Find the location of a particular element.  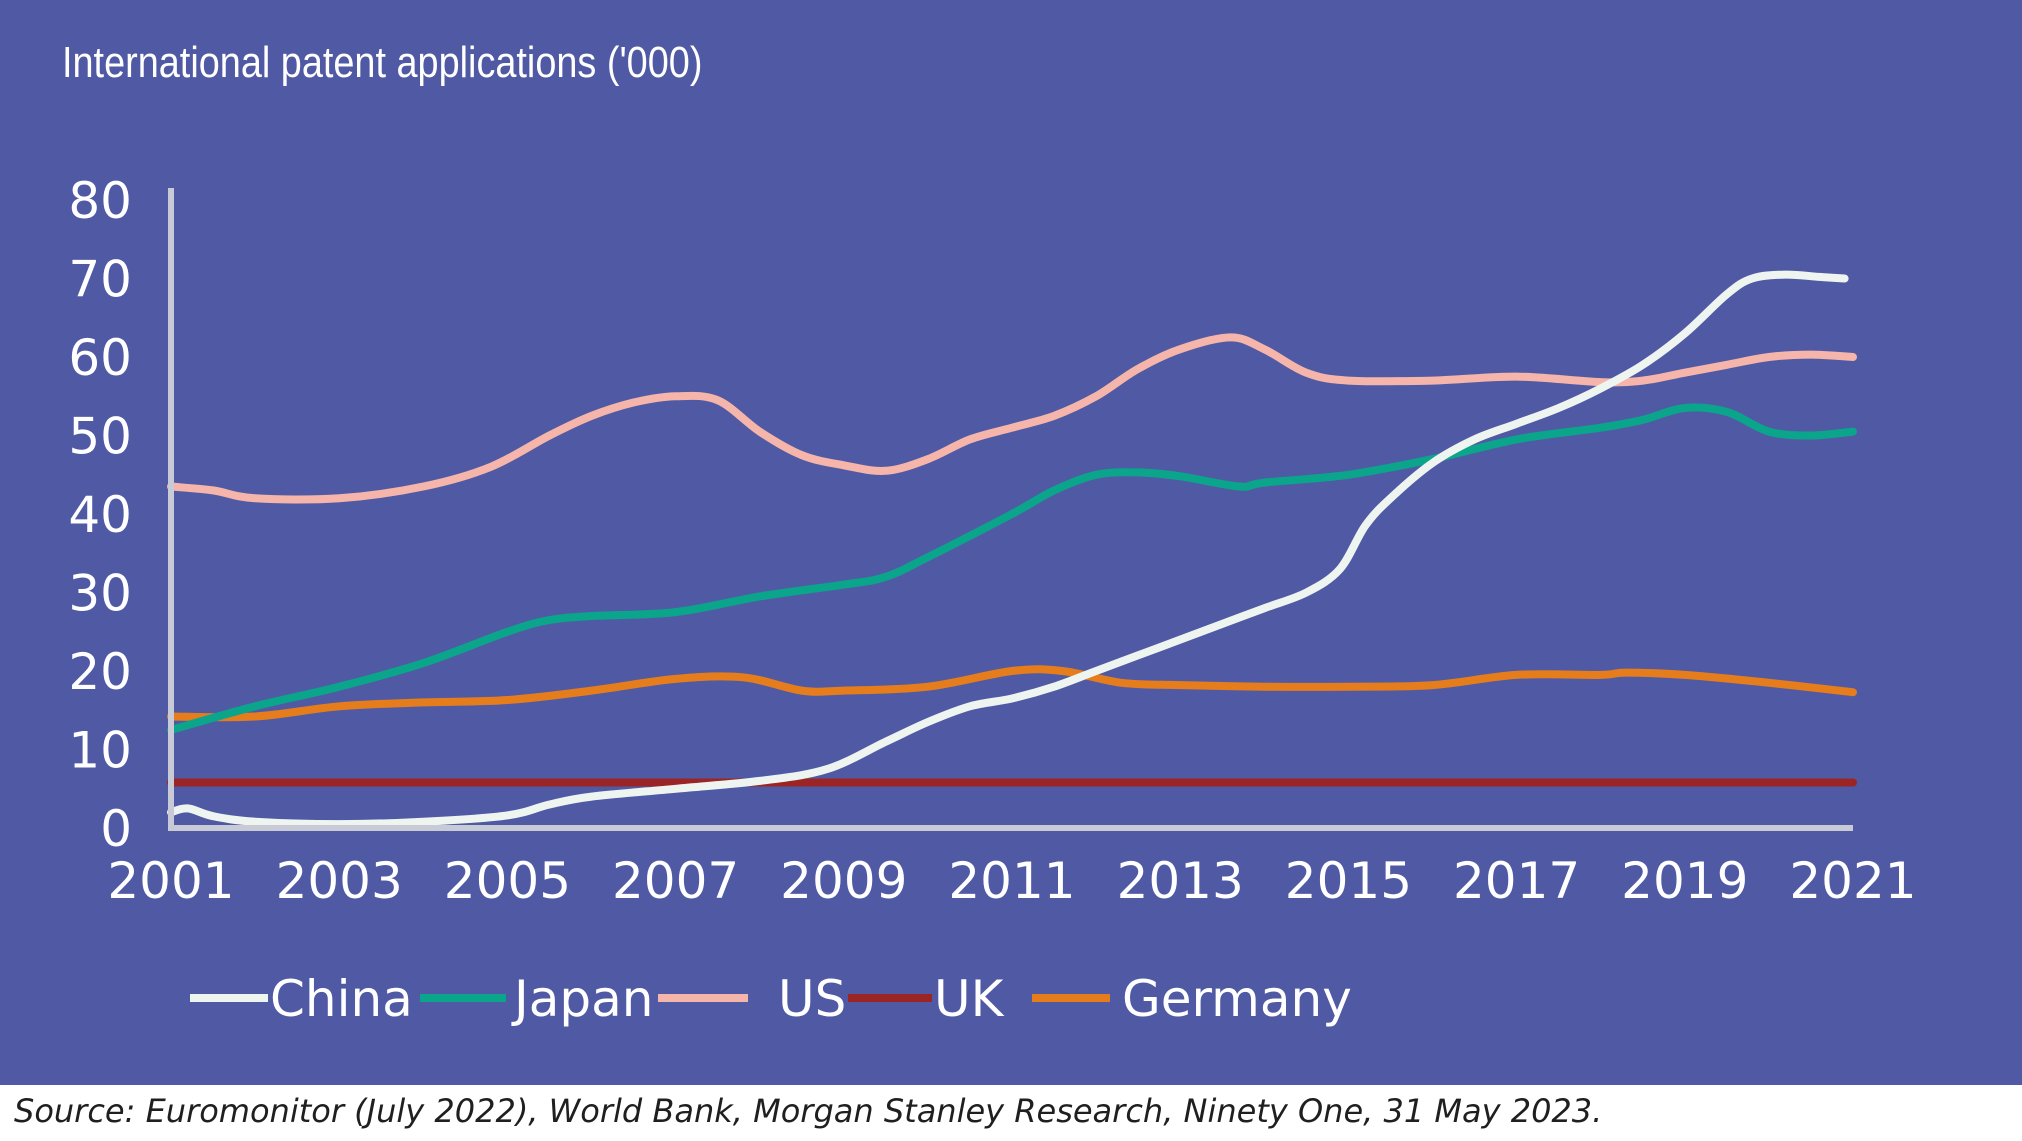

legend-label-us: US is located at coordinates (812, 999).